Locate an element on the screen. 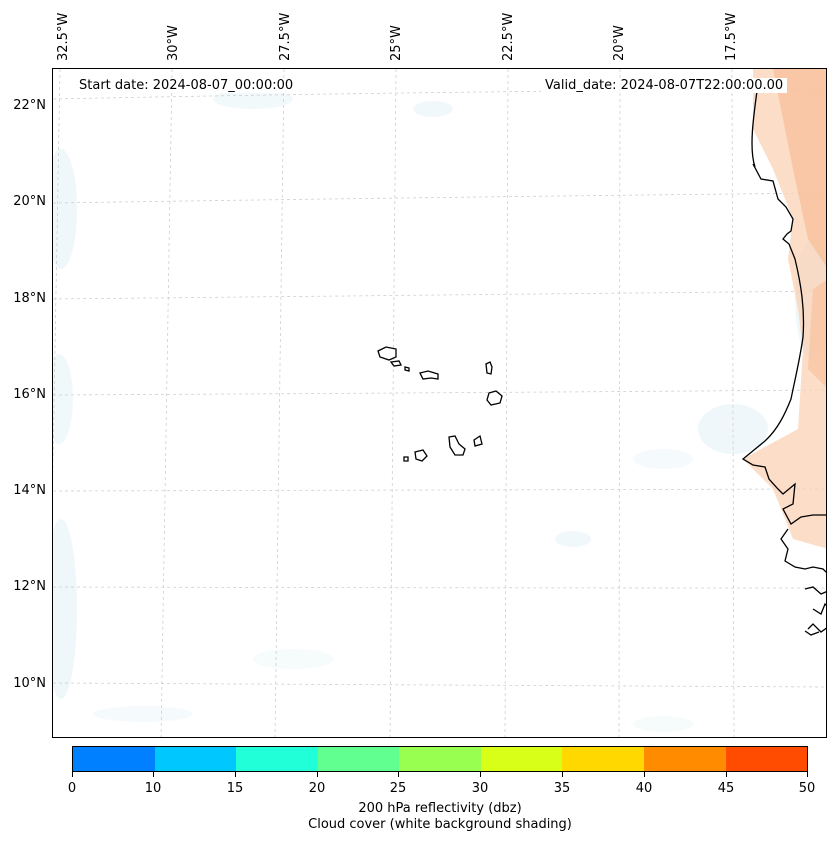 The height and width of the screenshot is (843, 837). valid-date-label: Valid_date: 2024-08-07T22:00:00.00 is located at coordinates (664, 85).